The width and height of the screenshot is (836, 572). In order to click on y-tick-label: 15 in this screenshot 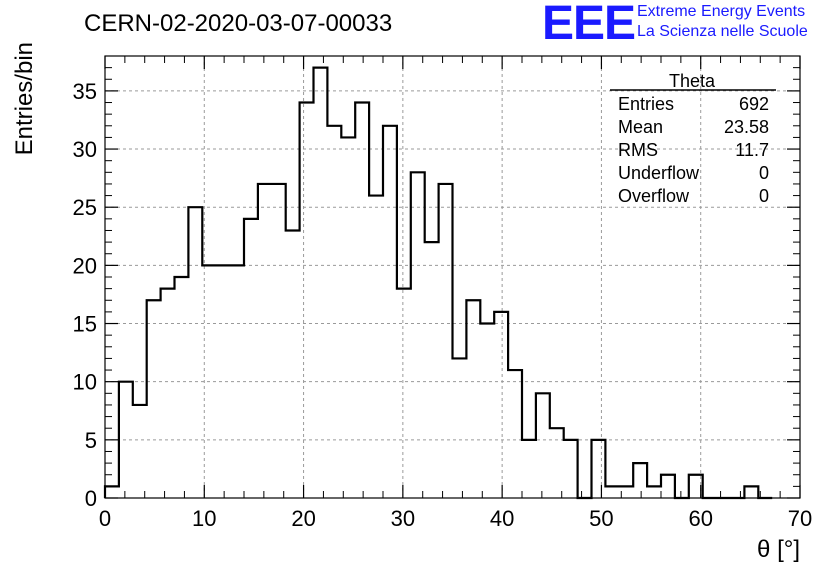, I will do `click(85, 324)`.